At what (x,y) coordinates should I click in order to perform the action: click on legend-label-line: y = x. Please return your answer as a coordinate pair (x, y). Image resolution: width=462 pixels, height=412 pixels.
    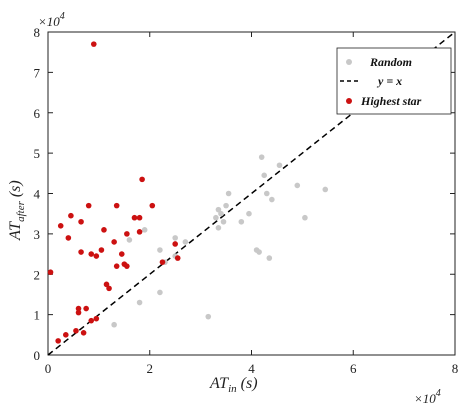
    Looking at the image, I should click on (389, 81).